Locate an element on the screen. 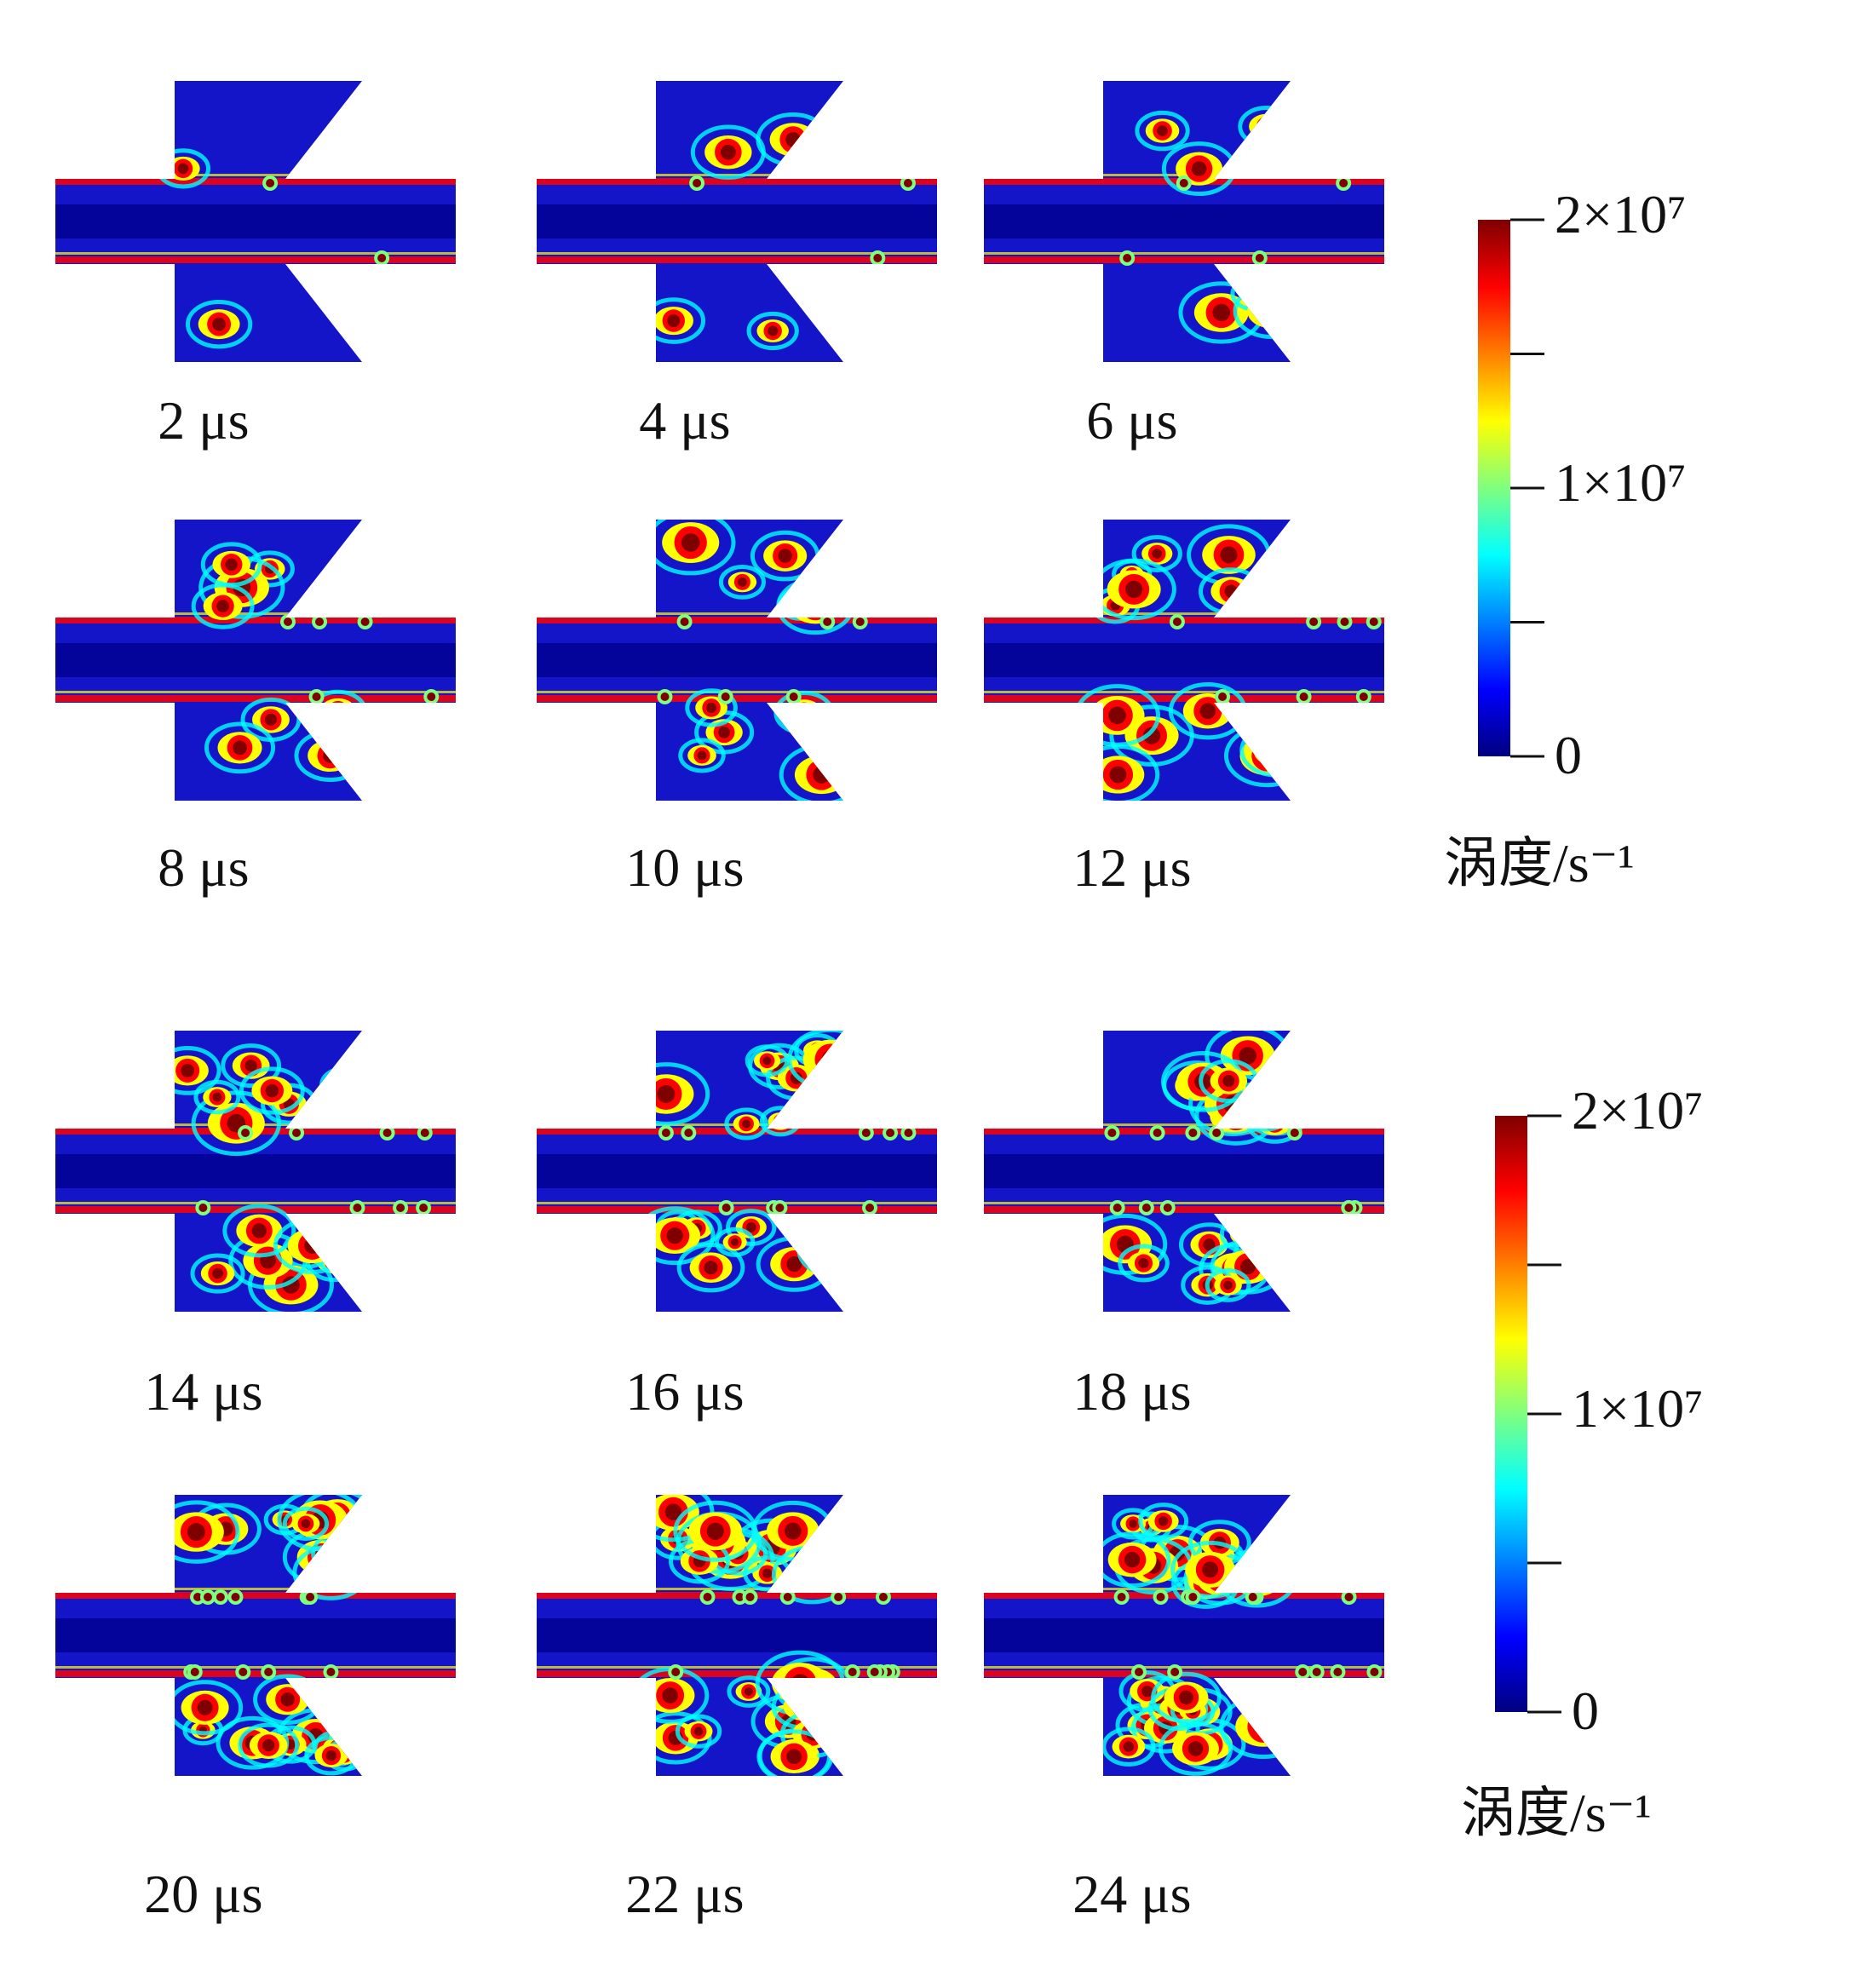 This screenshot has height=1988, width=1863. time-label: 12 μs is located at coordinates (1131, 867).